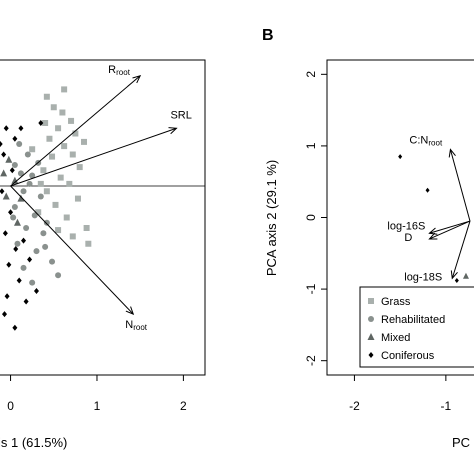 Image resolution: width=474 pixels, height=474 pixels. What do you see at coordinates (354, 406) in the screenshot?
I see `panel-b-x-tick-label: -2` at bounding box center [354, 406].